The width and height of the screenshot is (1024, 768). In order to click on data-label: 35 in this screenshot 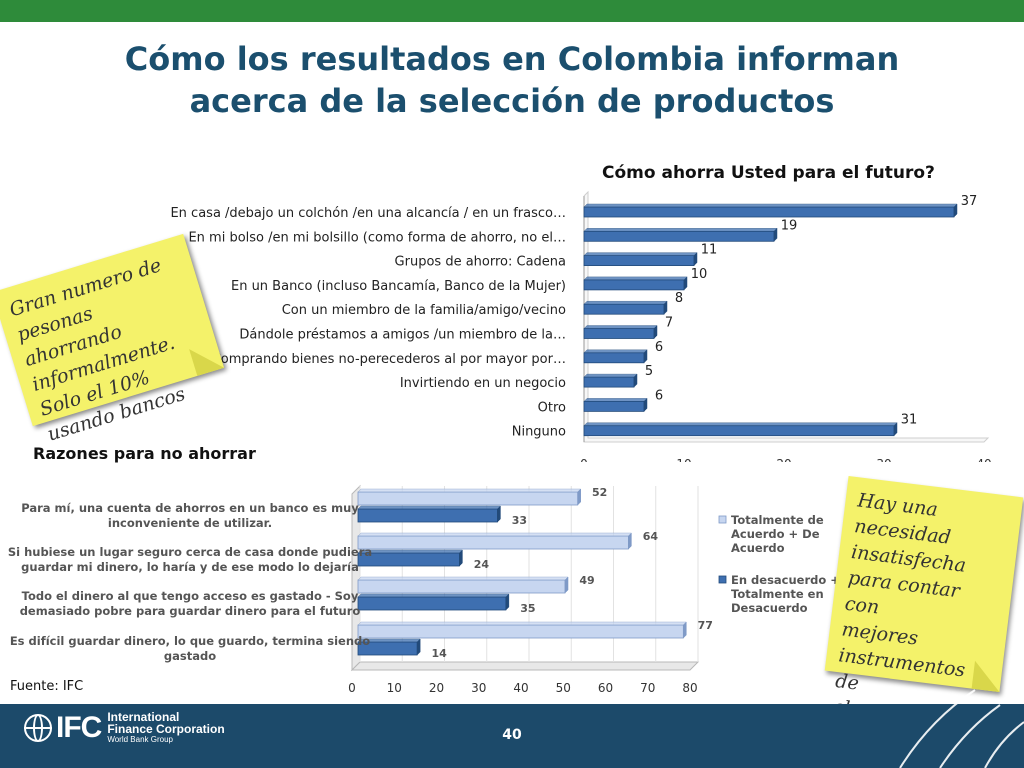, I will do `click(527, 608)`.